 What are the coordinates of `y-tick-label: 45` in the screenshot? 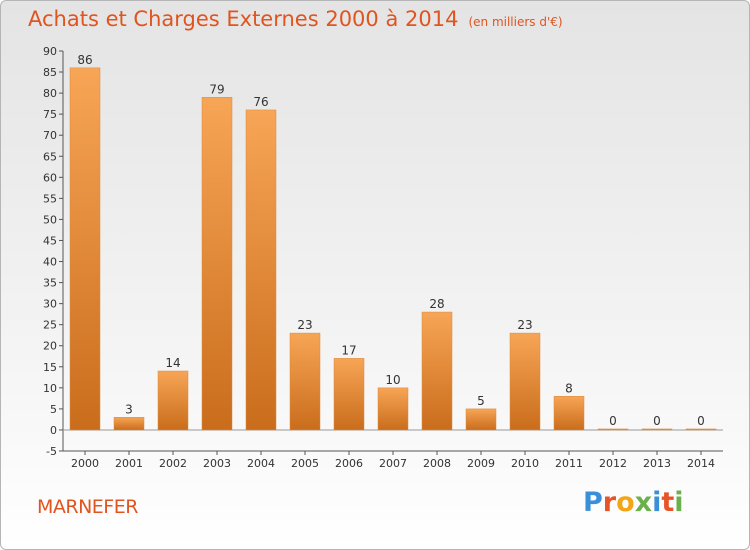 It's located at (50, 240).